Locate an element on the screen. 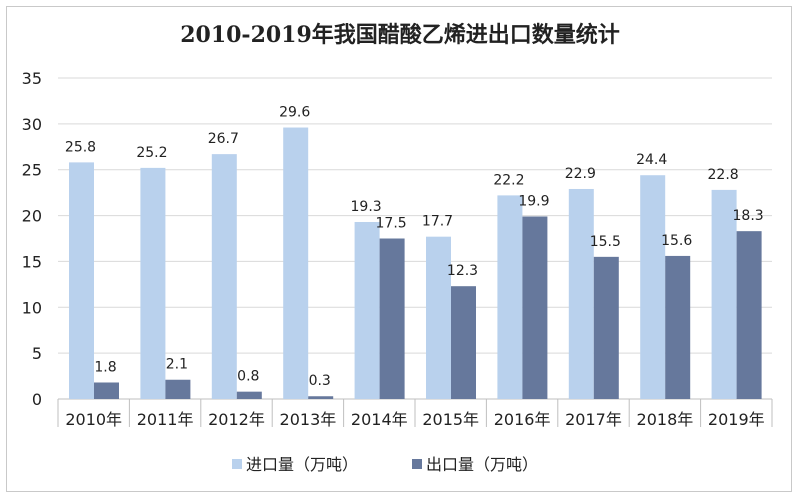 The height and width of the screenshot is (500, 800). export-value-label: 2.1 is located at coordinates (177, 365).